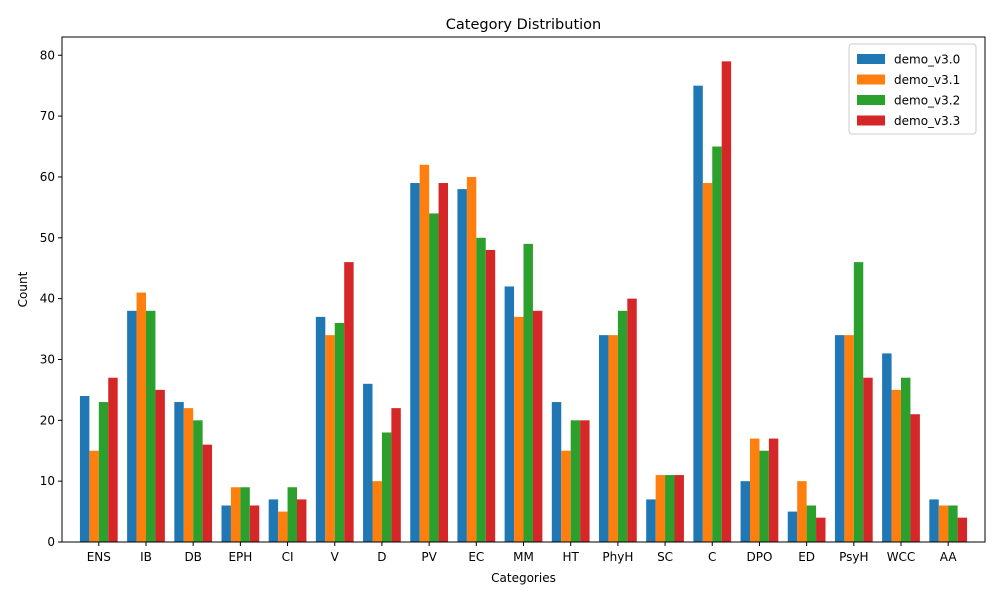 The height and width of the screenshot is (600, 1000). Describe the element at coordinates (103, 472) in the screenshot. I see `bar-ENS-demo_v3.2` at that location.